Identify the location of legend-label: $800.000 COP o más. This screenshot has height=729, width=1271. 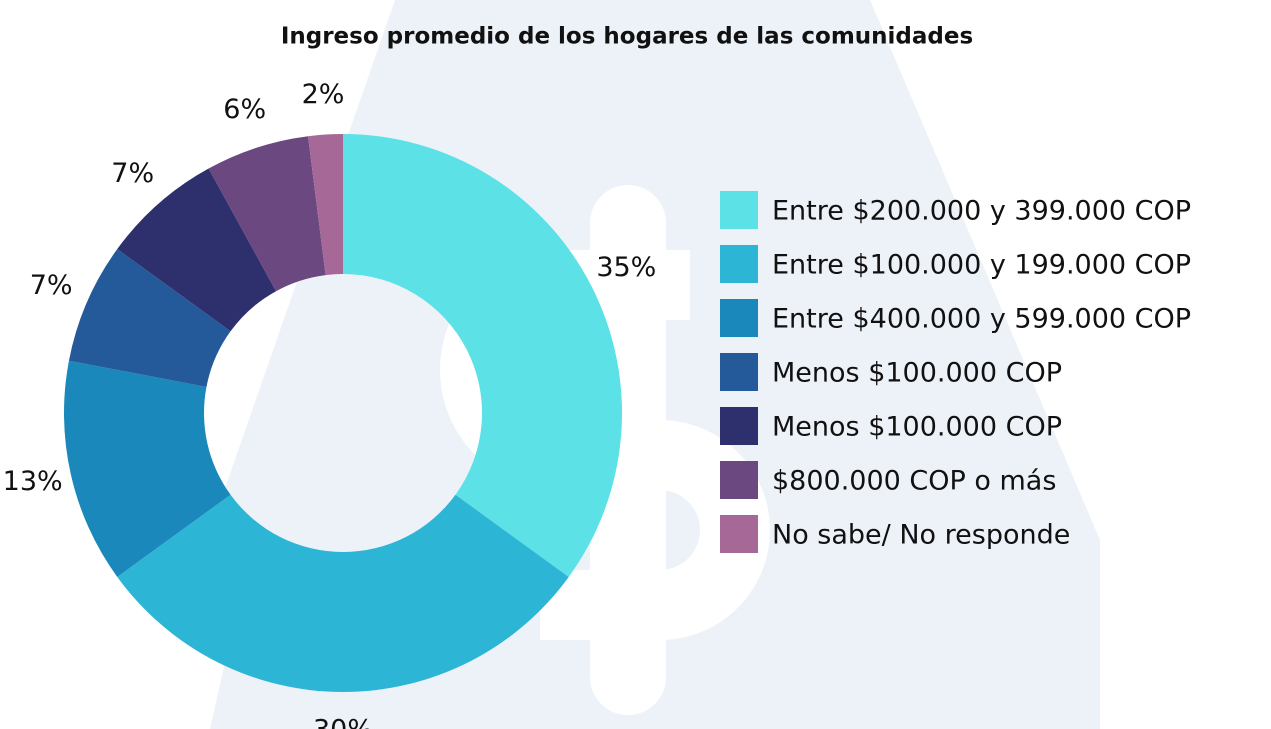
(914, 481).